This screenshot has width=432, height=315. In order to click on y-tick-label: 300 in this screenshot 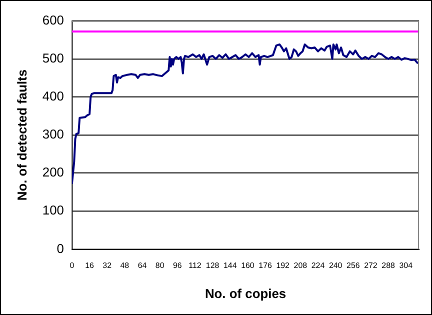, I will do `click(53, 134)`.